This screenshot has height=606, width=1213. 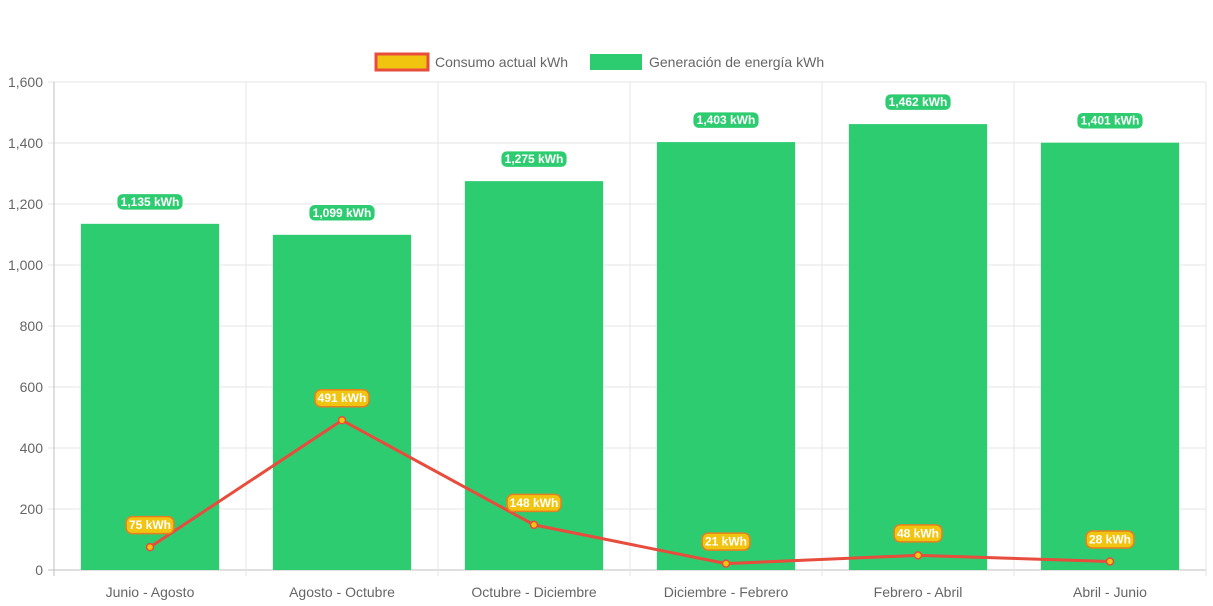 What do you see at coordinates (1110, 592) in the screenshot?
I see `x-tick-label: Abril - Junio` at bounding box center [1110, 592].